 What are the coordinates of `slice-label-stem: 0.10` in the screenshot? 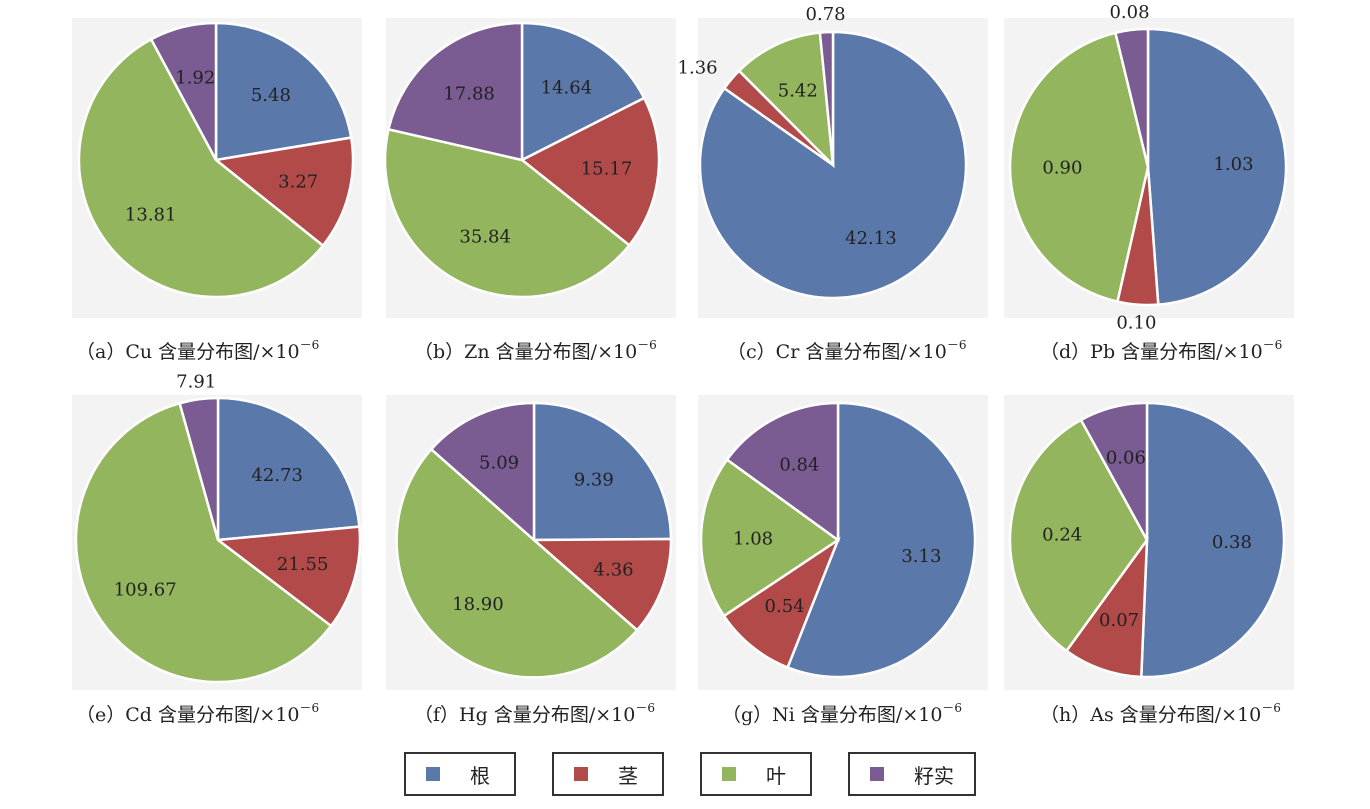 It's located at (1136, 323).